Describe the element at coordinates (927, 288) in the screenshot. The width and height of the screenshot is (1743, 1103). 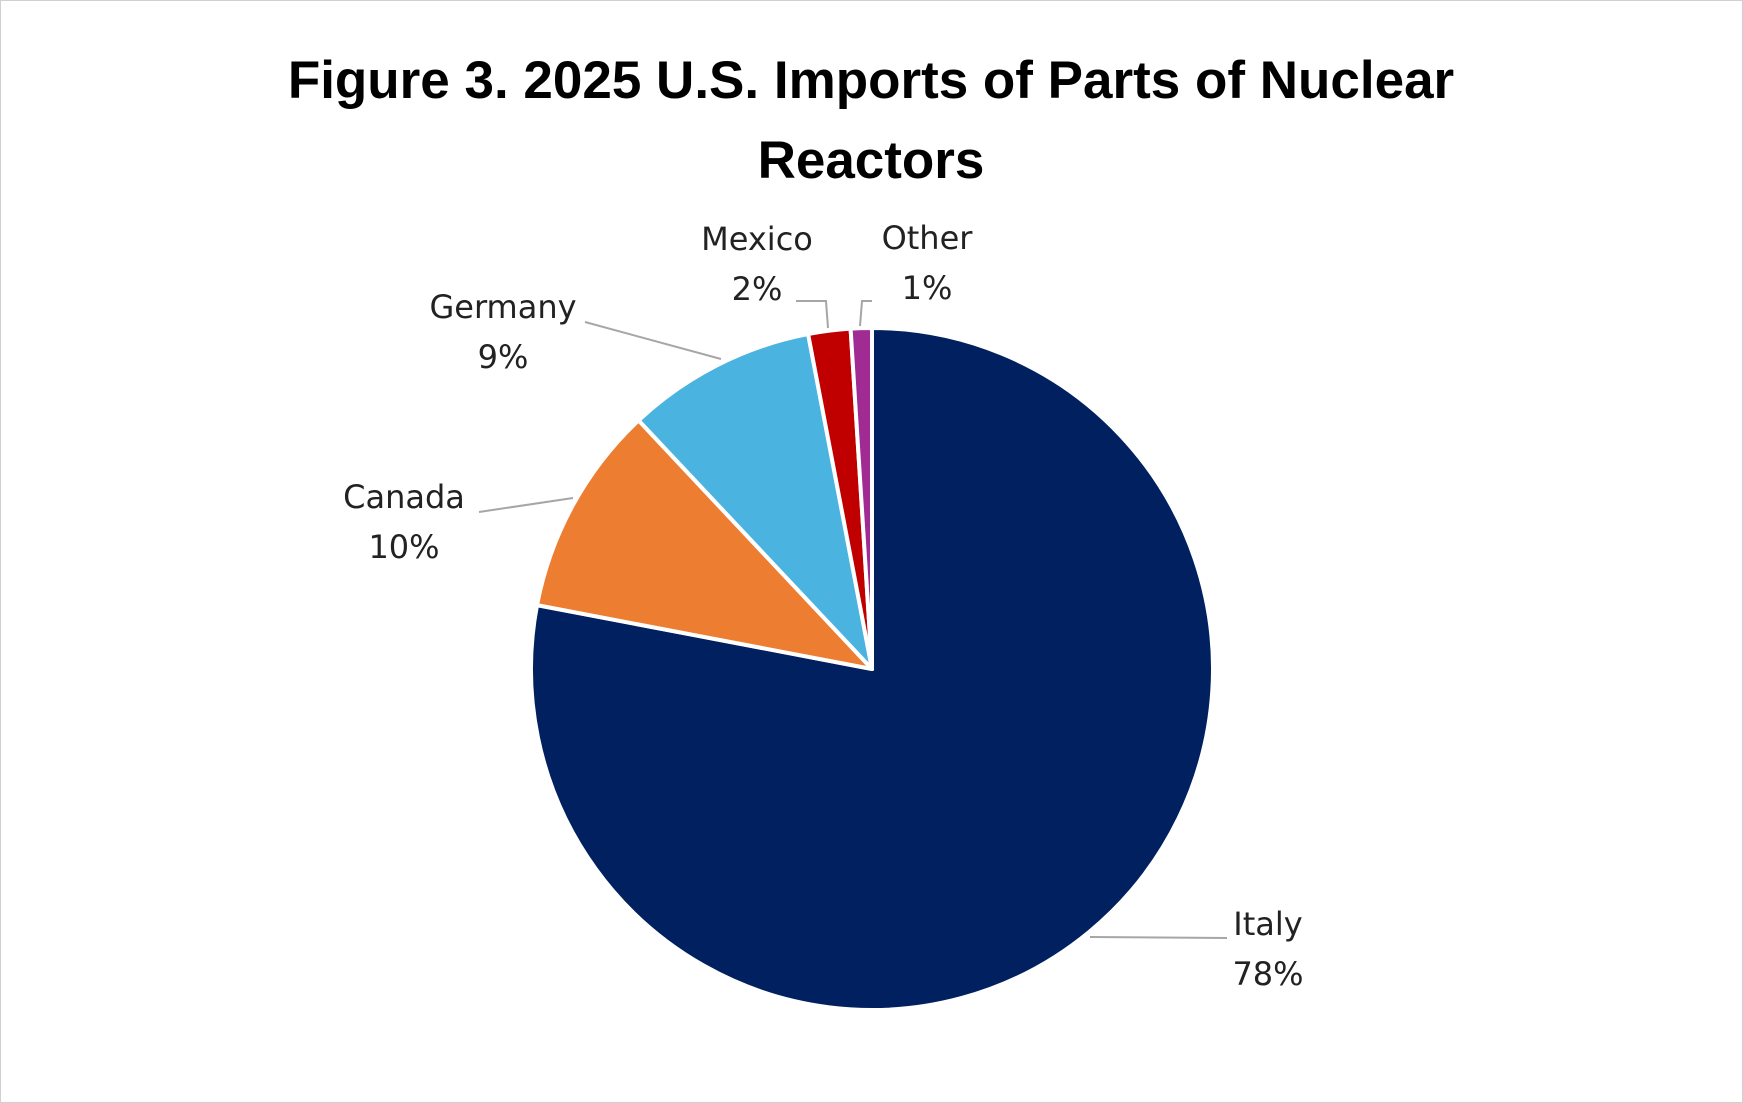
I see `slice-value-label: 1%` at that location.